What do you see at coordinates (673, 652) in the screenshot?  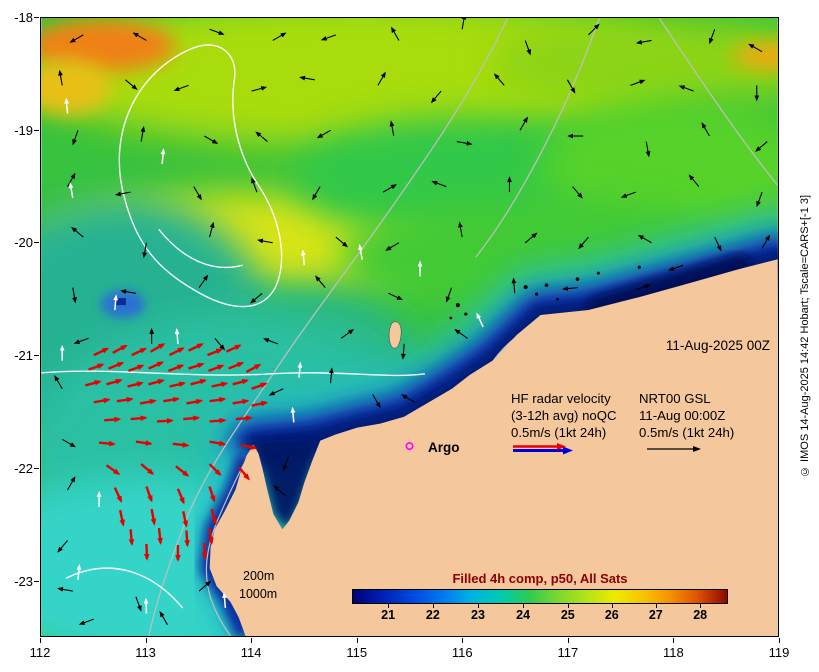 I see `x-axis-label: 118` at bounding box center [673, 652].